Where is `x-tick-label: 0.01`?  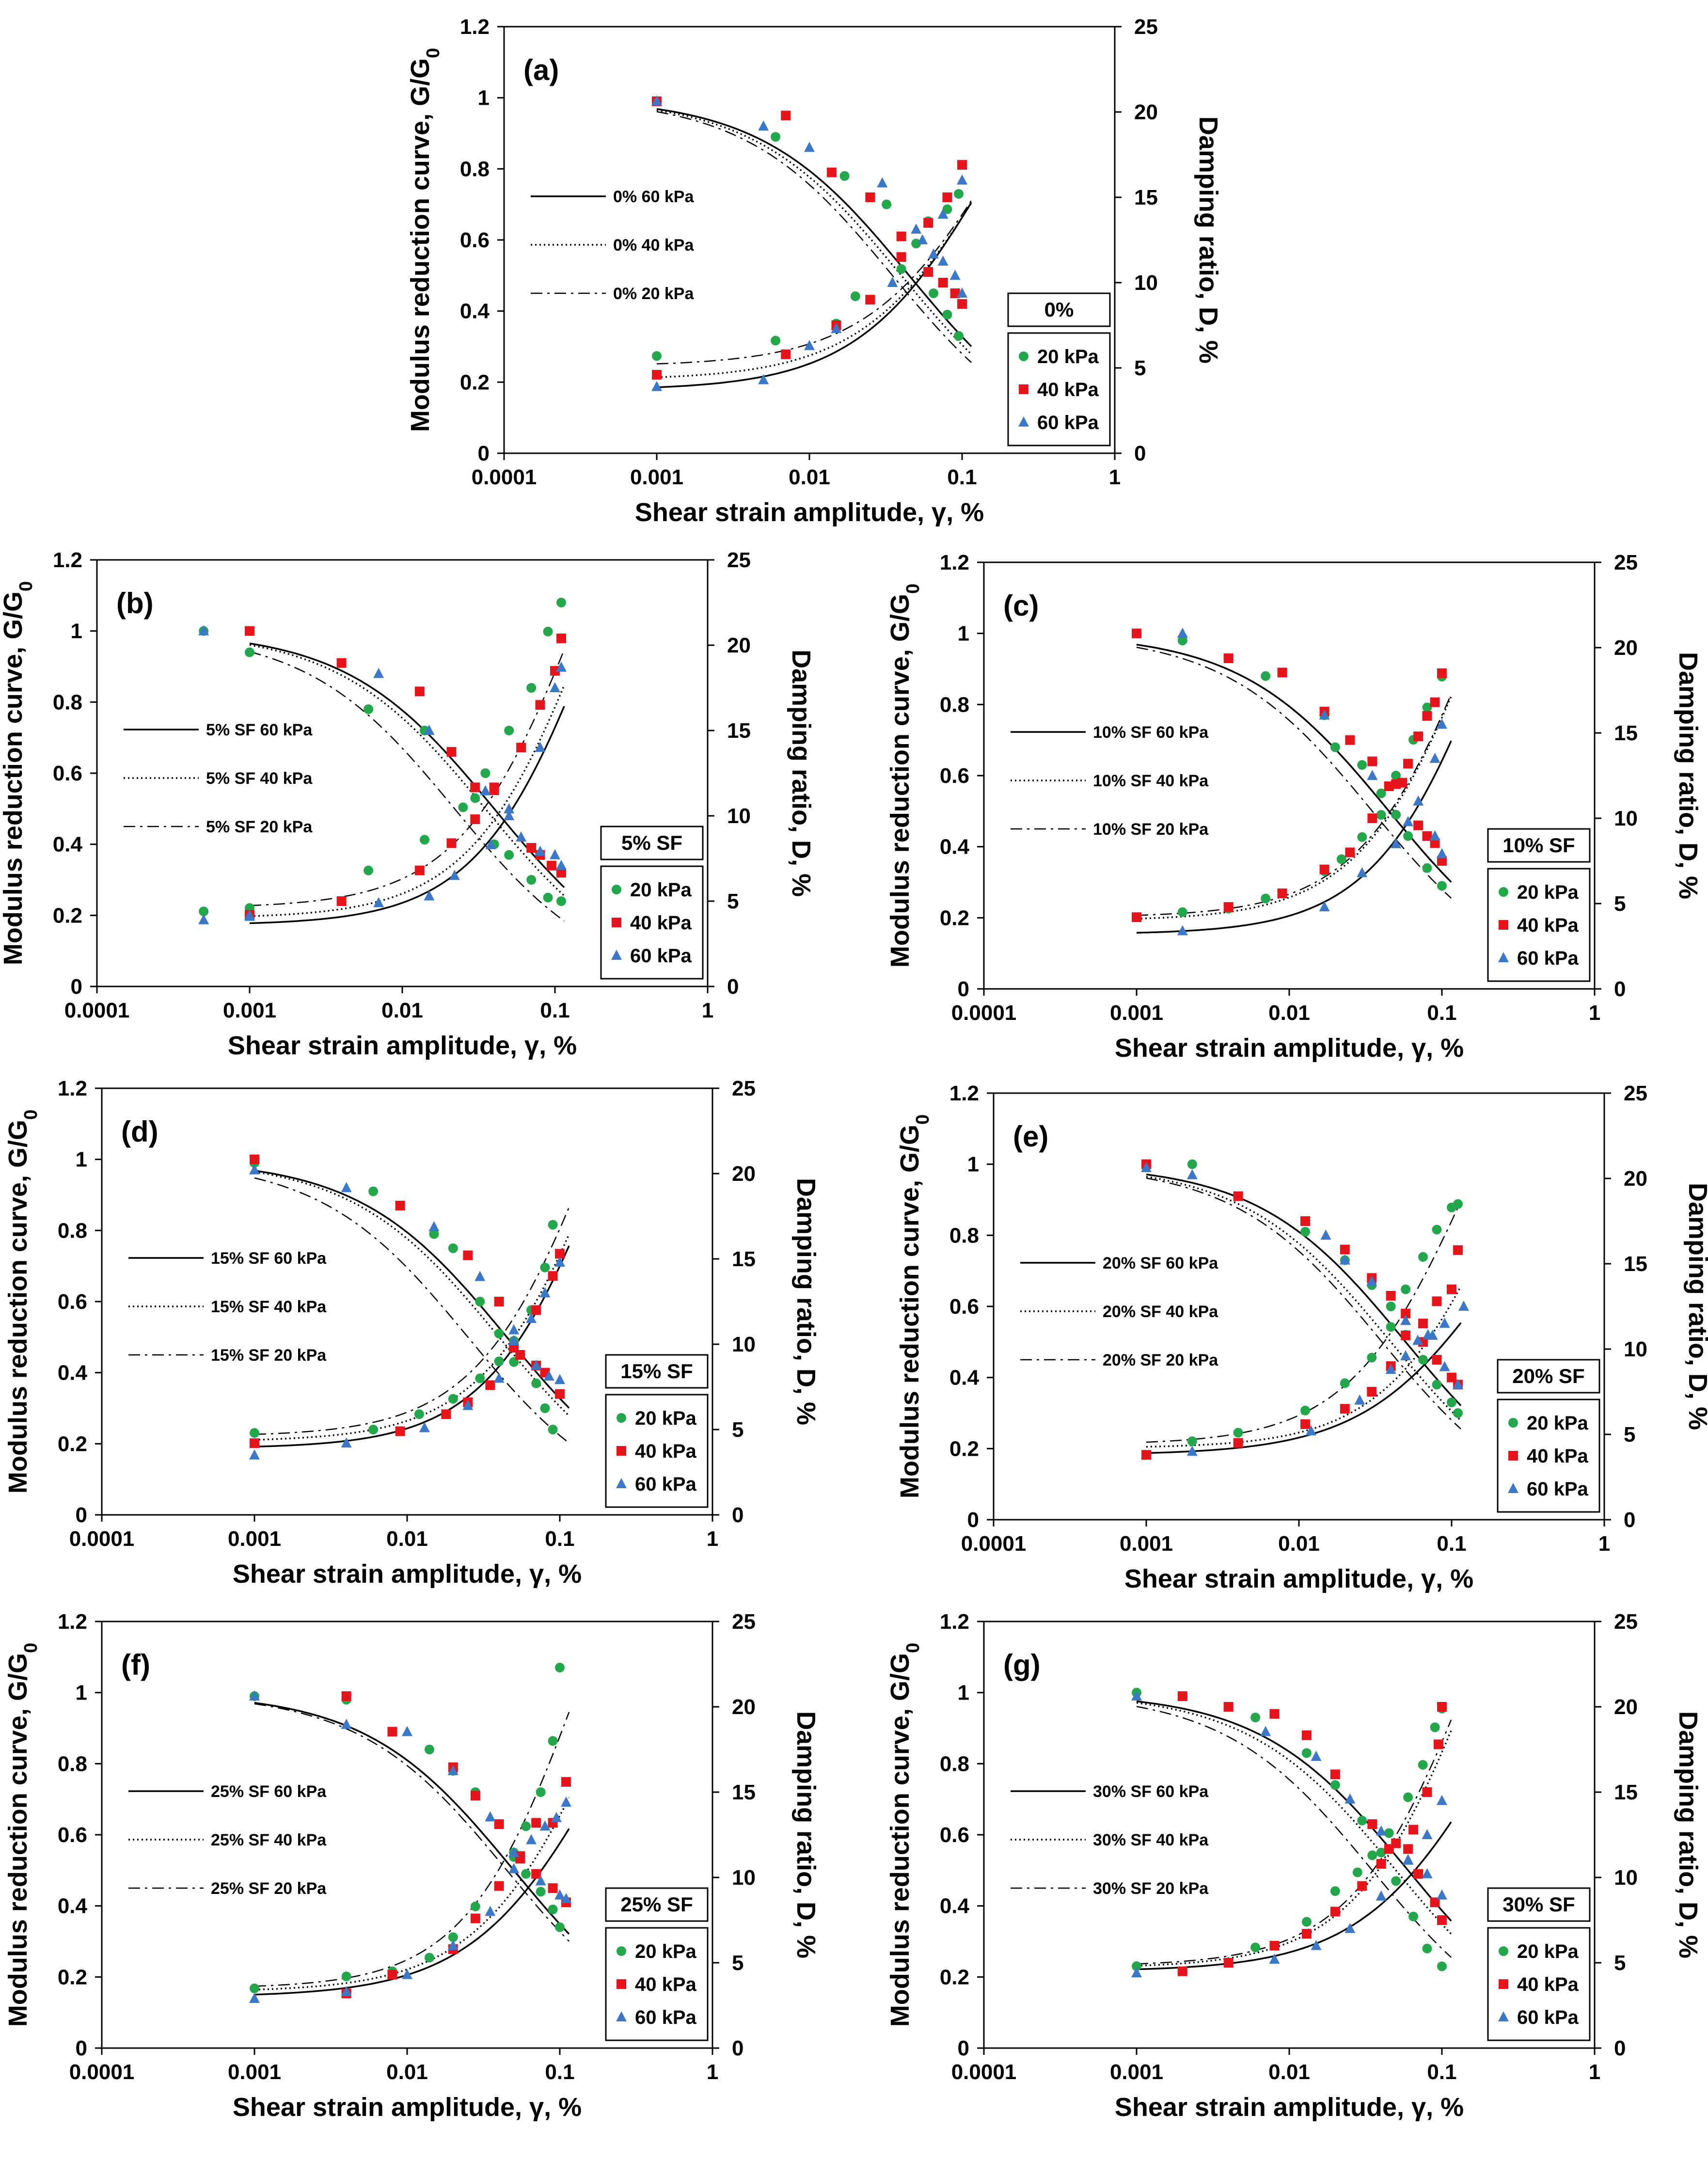
x-tick-label: 0.01 is located at coordinates (1289, 1013).